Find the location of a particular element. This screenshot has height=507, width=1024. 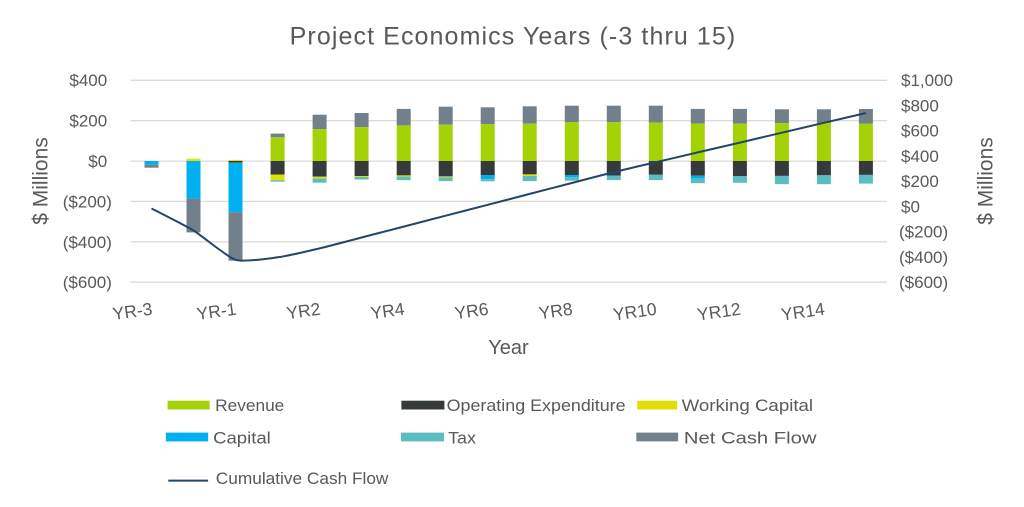

svg-text: YR8 is located at coordinates (555, 311).